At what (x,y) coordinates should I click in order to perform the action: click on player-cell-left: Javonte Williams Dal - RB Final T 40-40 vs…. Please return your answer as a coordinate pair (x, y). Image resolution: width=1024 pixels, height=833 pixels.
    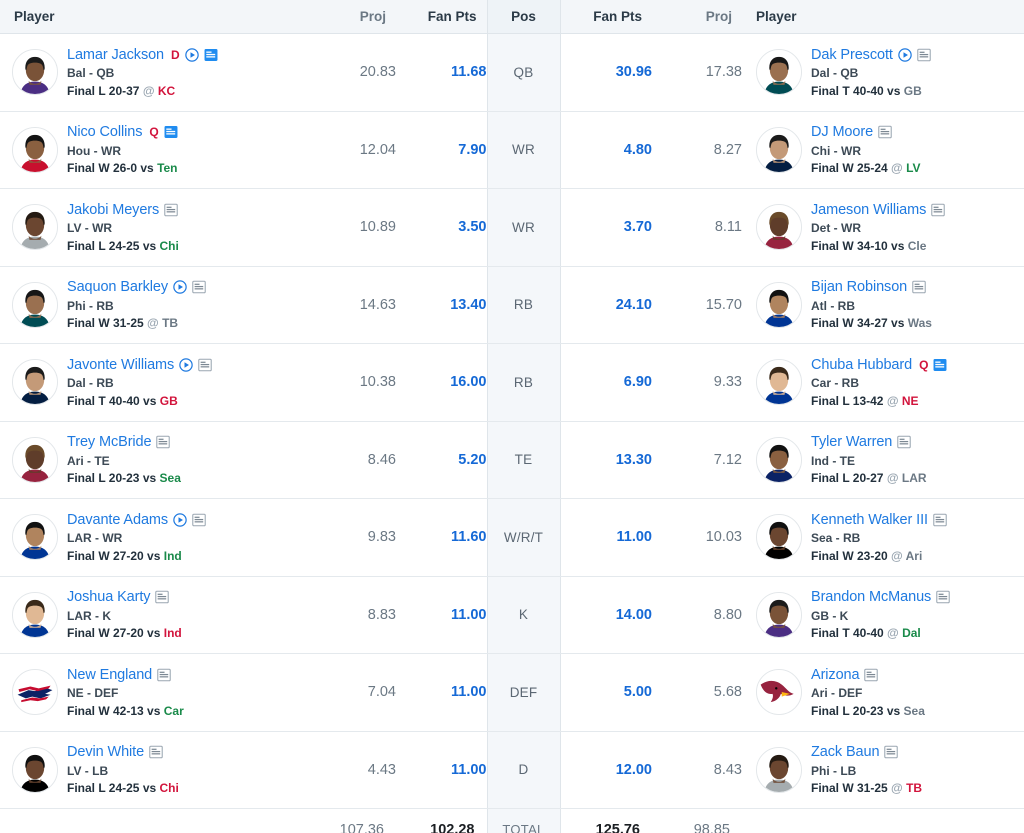
    Looking at the image, I should click on (150, 382).